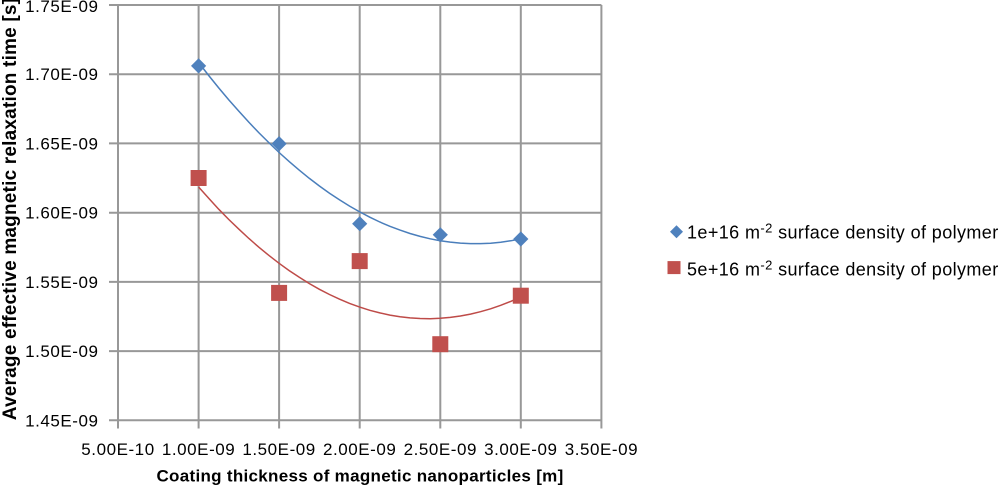 Image resolution: width=1001 pixels, height=490 pixels. Describe the element at coordinates (61, 8) in the screenshot. I see `svg-text: 1.75E-09` at that location.